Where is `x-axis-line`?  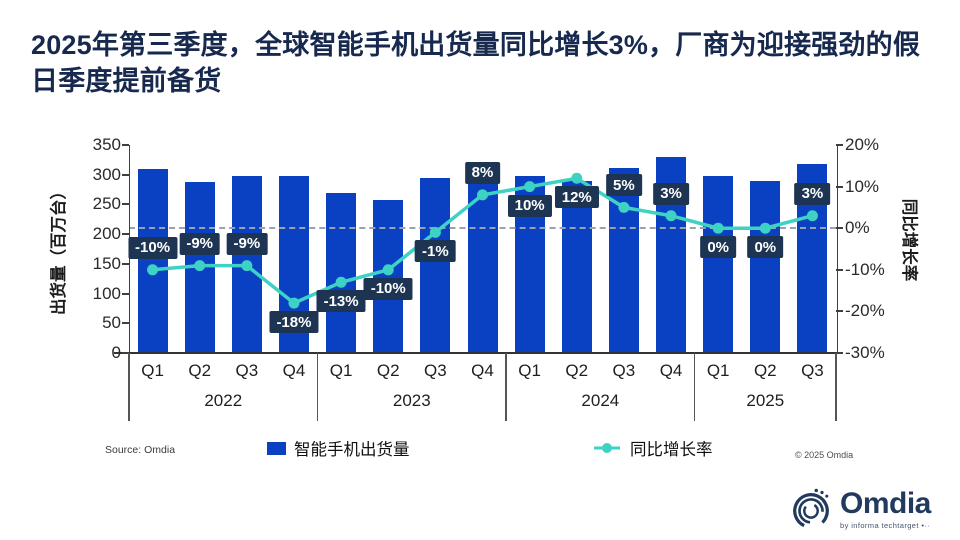
x-axis-line is located at coordinates (475, 353).